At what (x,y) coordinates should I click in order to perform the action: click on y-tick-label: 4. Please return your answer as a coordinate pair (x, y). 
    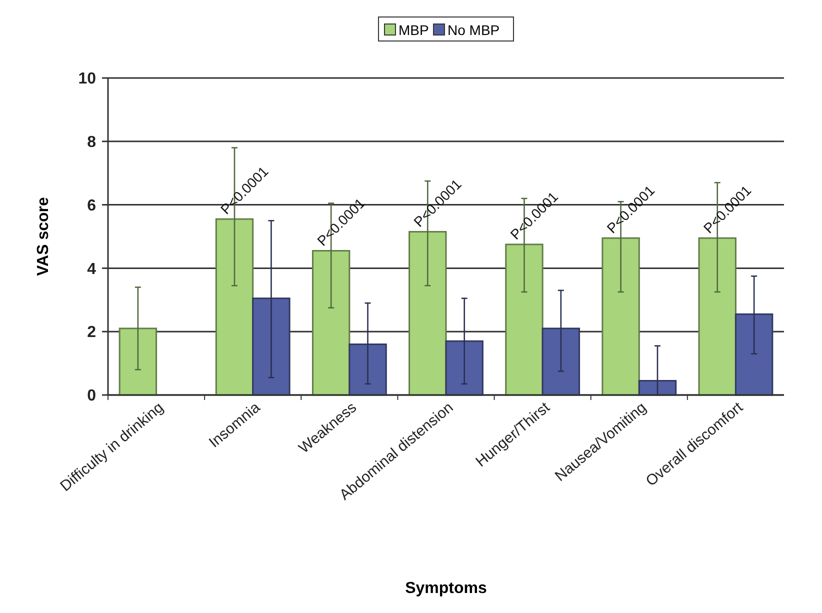
    Looking at the image, I should click on (91, 269).